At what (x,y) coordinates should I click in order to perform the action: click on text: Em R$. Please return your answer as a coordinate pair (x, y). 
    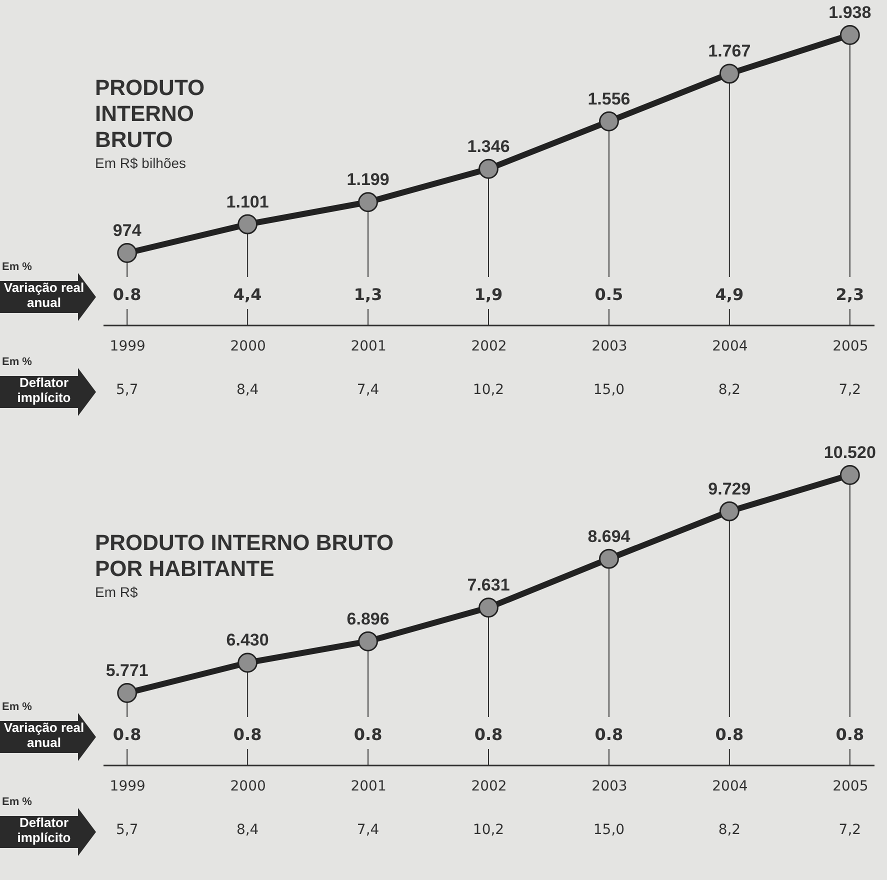
    Looking at the image, I should click on (116, 592).